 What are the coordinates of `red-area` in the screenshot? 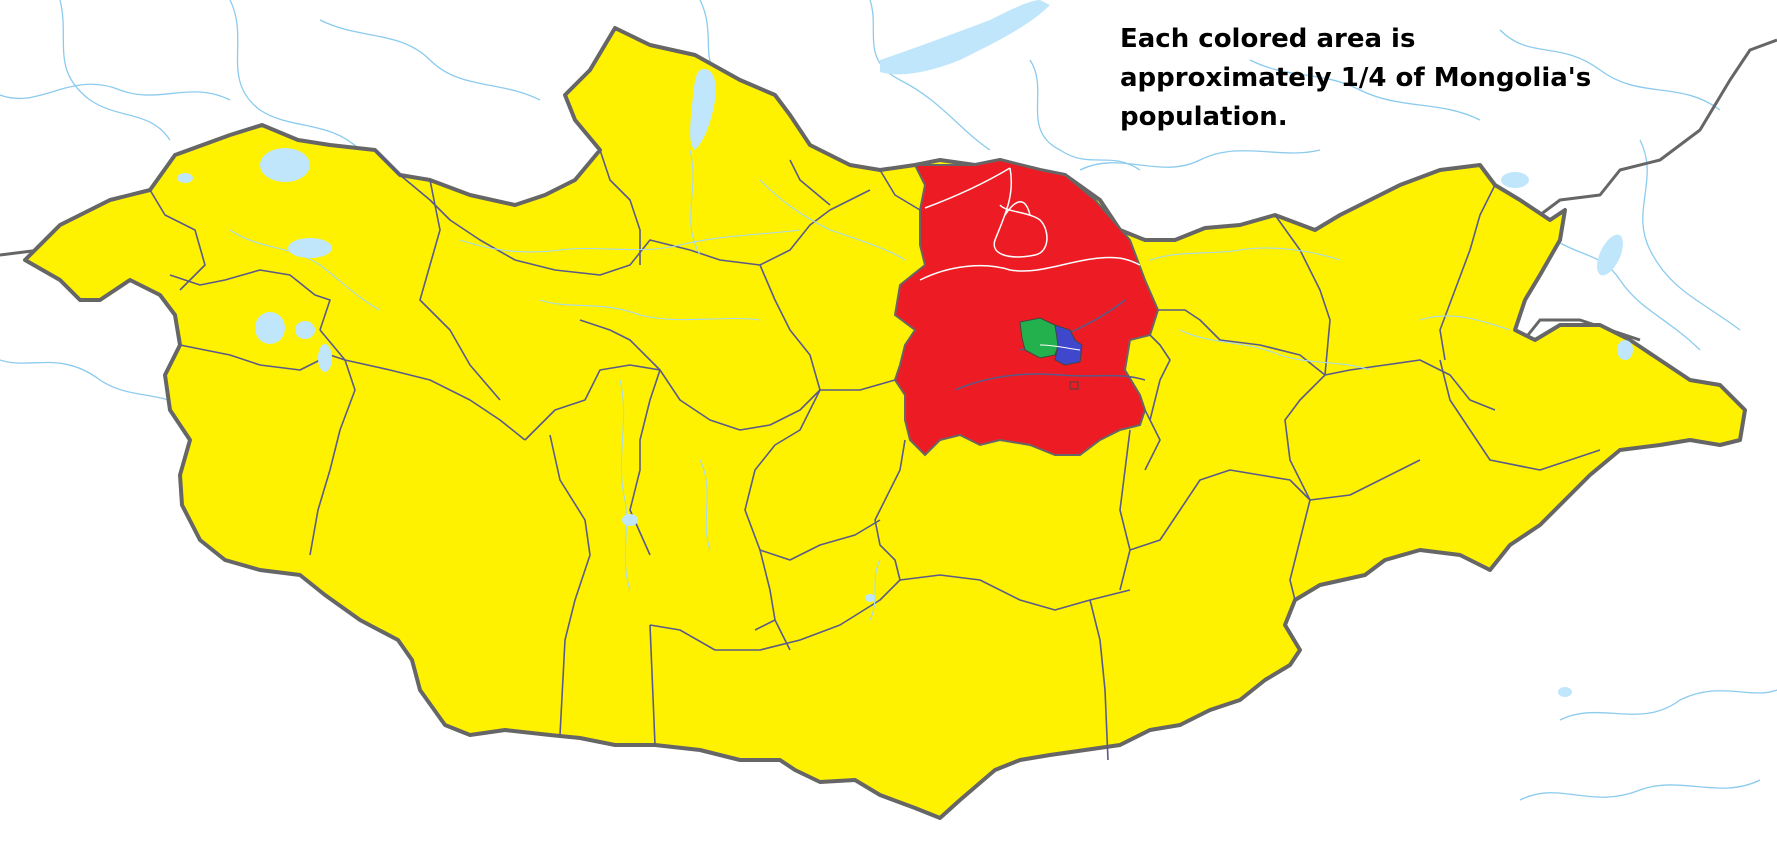 It's located at (1026, 307).